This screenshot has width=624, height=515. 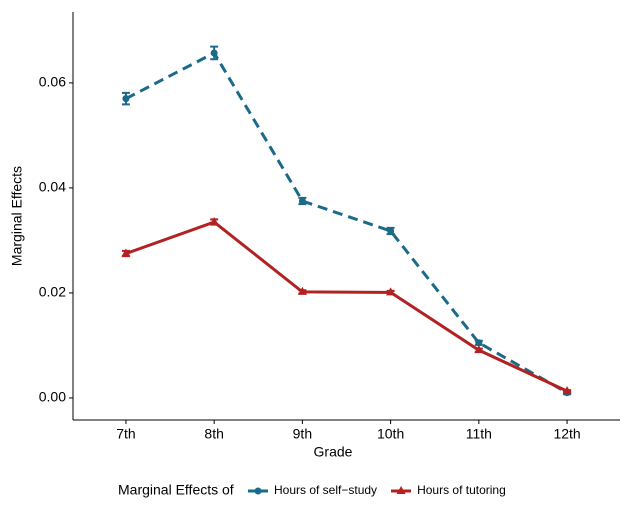 What do you see at coordinates (302, 434) in the screenshot?
I see `x-tick-label: 9th` at bounding box center [302, 434].